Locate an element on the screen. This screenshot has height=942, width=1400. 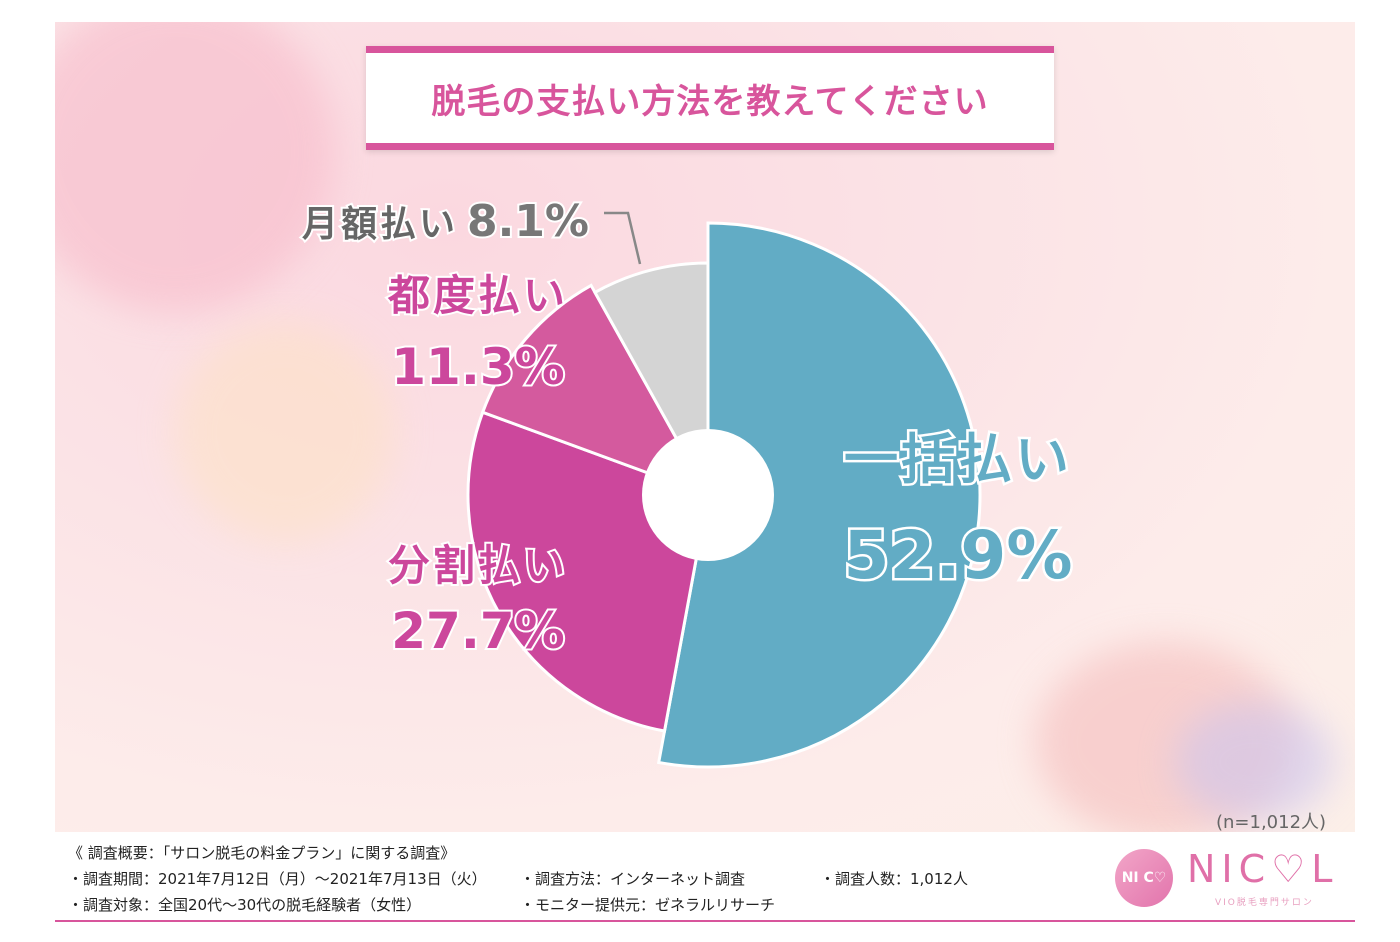
chart-title-box: 脱毛の支払い方法を教えてください is located at coordinates (710, 98).